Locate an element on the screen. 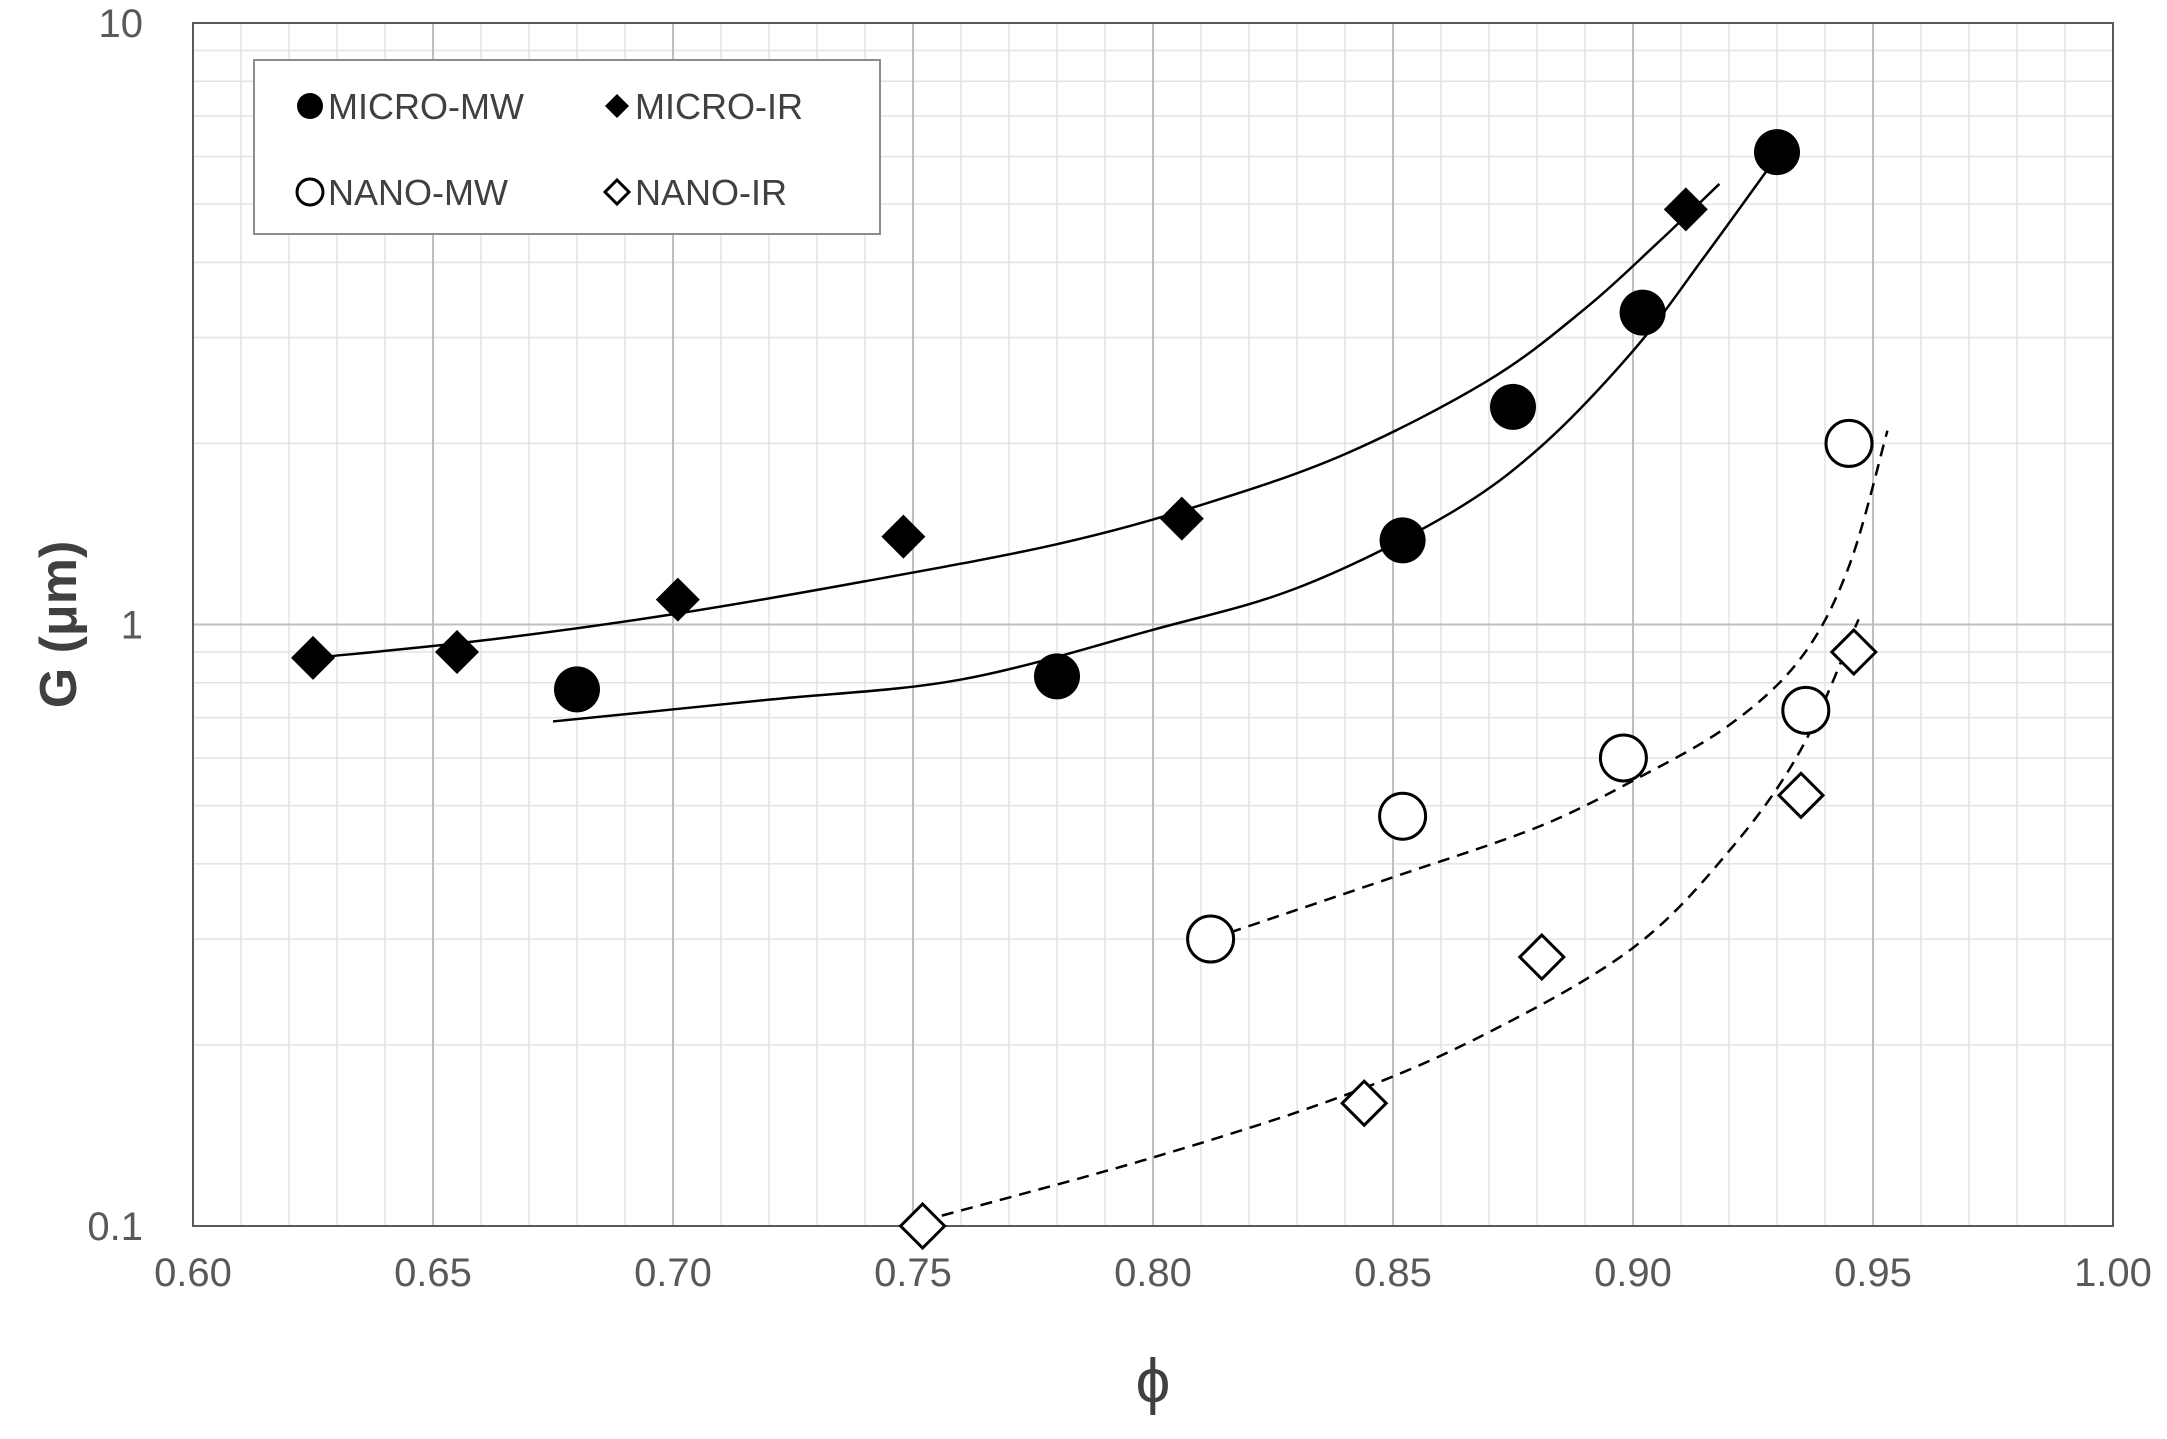 Image resolution: width=2167 pixels, height=1439 pixels. legend-item: NANO-IR is located at coordinates (694, 192).